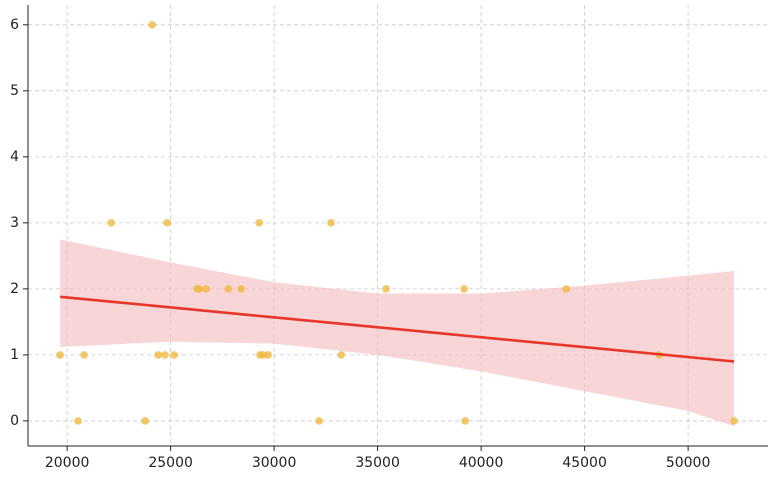 The width and height of the screenshot is (776, 482). I want to click on y-tick-label: 5, so click(14, 91).